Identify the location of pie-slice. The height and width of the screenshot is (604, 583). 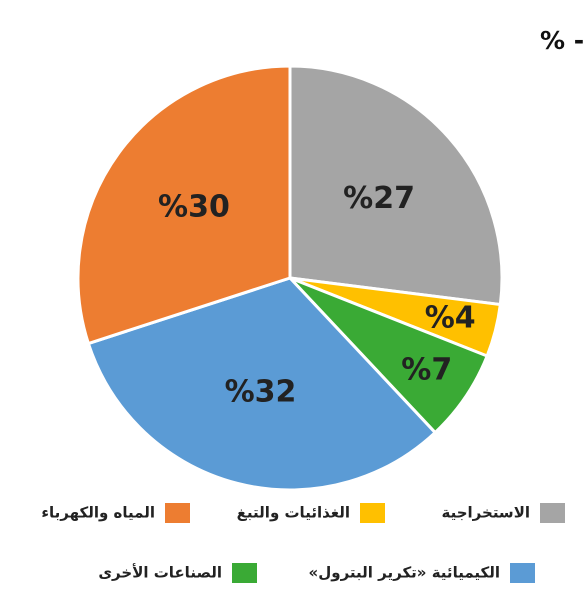
(396, 185).